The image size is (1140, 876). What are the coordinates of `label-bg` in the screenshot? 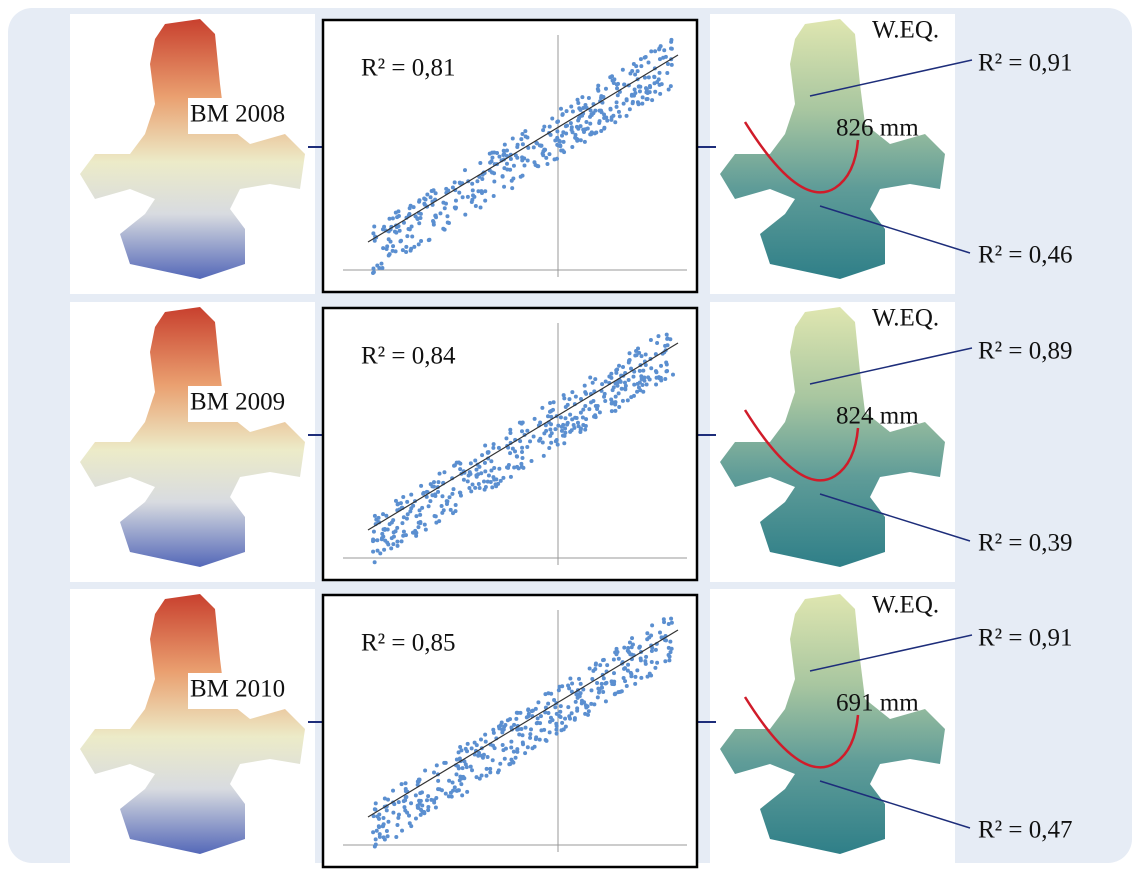 It's located at (251, 404).